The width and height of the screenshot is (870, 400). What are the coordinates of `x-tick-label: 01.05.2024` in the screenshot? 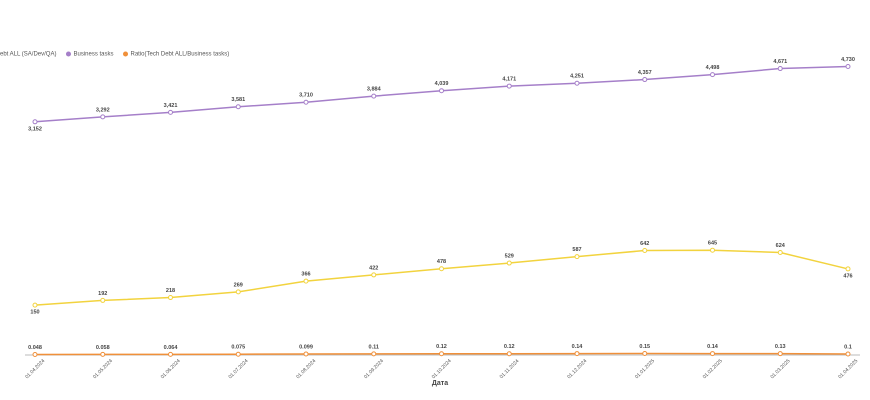 It's located at (103, 369).